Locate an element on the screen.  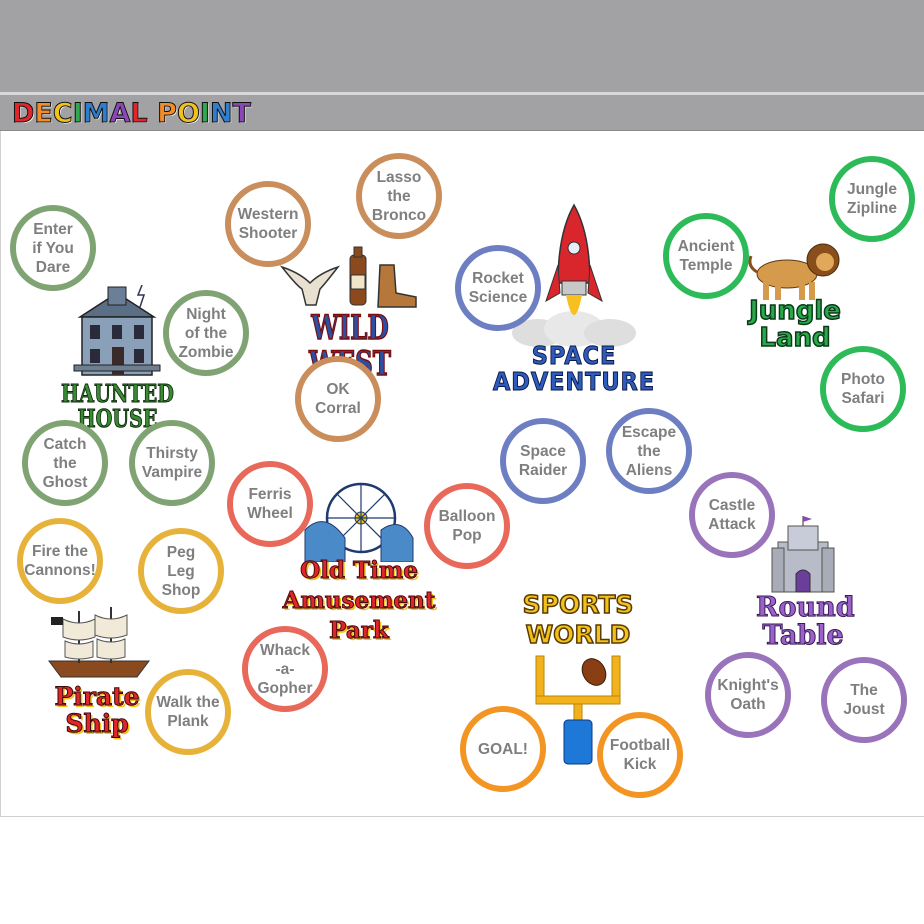
game-peg-leg-shop: Peg Leg Shop is located at coordinates (181, 571).